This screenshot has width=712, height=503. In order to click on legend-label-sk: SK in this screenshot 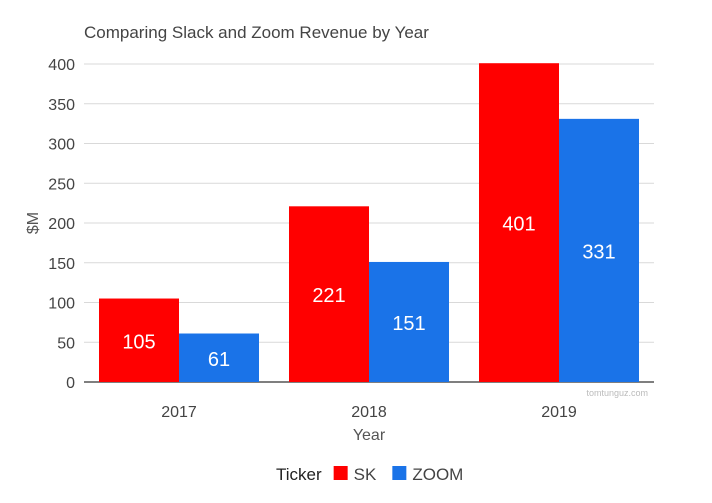, I will do `click(365, 474)`.